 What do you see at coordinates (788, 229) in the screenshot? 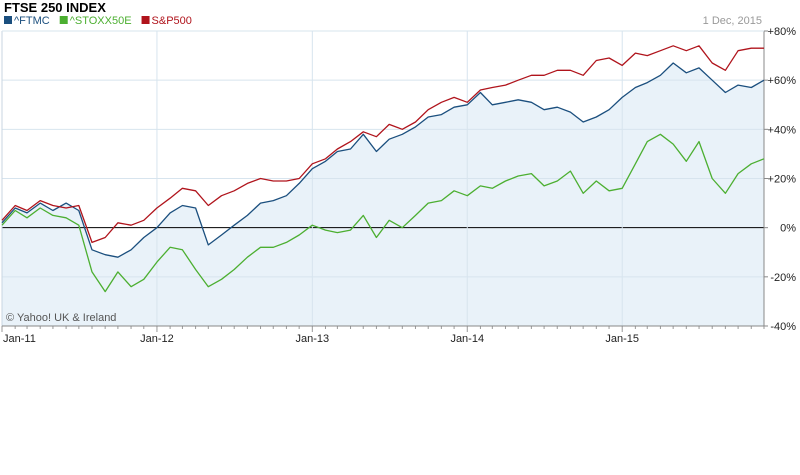
I see `y-tick-label: 0%` at bounding box center [788, 229].